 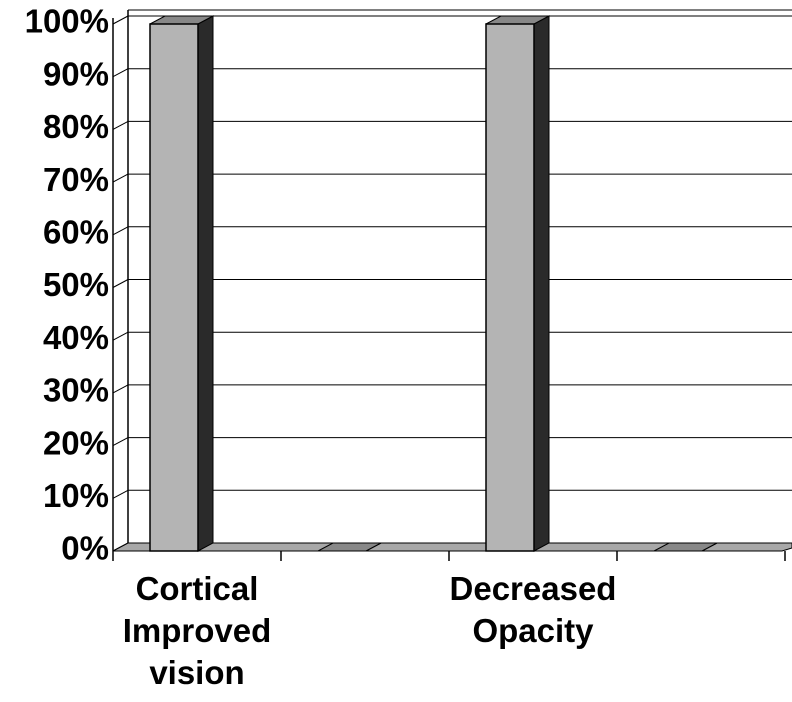 What do you see at coordinates (76, 337) in the screenshot?
I see `y-tick-label: 40%` at bounding box center [76, 337].